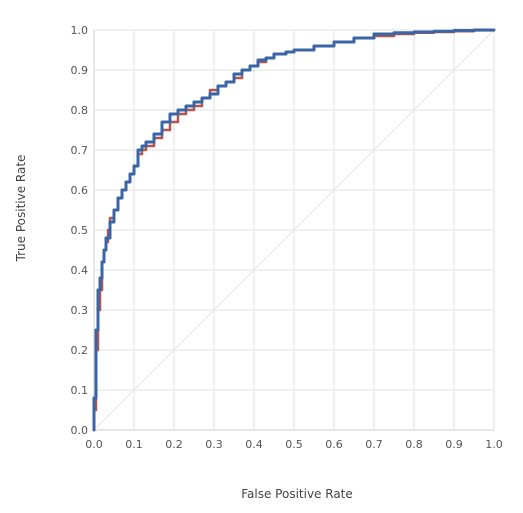 Image resolution: width=523 pixels, height=513 pixels. Describe the element at coordinates (80, 390) in the screenshot. I see `y-tick-label: 0.1` at that location.